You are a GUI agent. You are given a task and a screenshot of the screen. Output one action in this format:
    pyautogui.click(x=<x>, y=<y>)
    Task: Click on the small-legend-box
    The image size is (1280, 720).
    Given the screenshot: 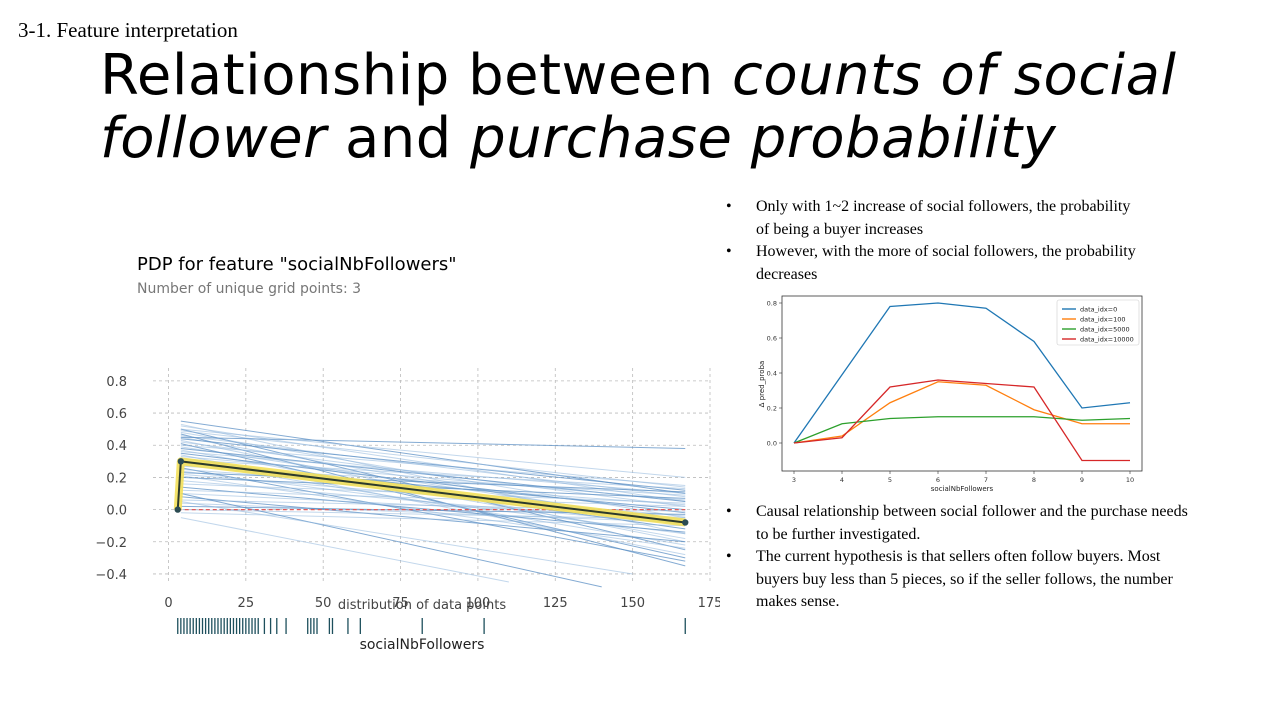 What is the action you would take?
    pyautogui.click(x=1098, y=322)
    